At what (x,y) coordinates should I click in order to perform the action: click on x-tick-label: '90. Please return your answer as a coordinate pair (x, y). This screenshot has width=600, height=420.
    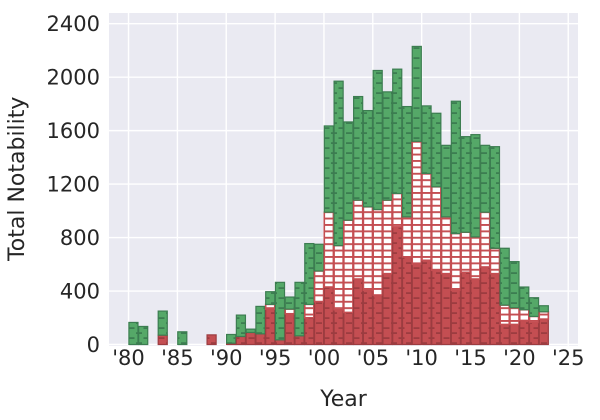
    Looking at the image, I should click on (226, 358).